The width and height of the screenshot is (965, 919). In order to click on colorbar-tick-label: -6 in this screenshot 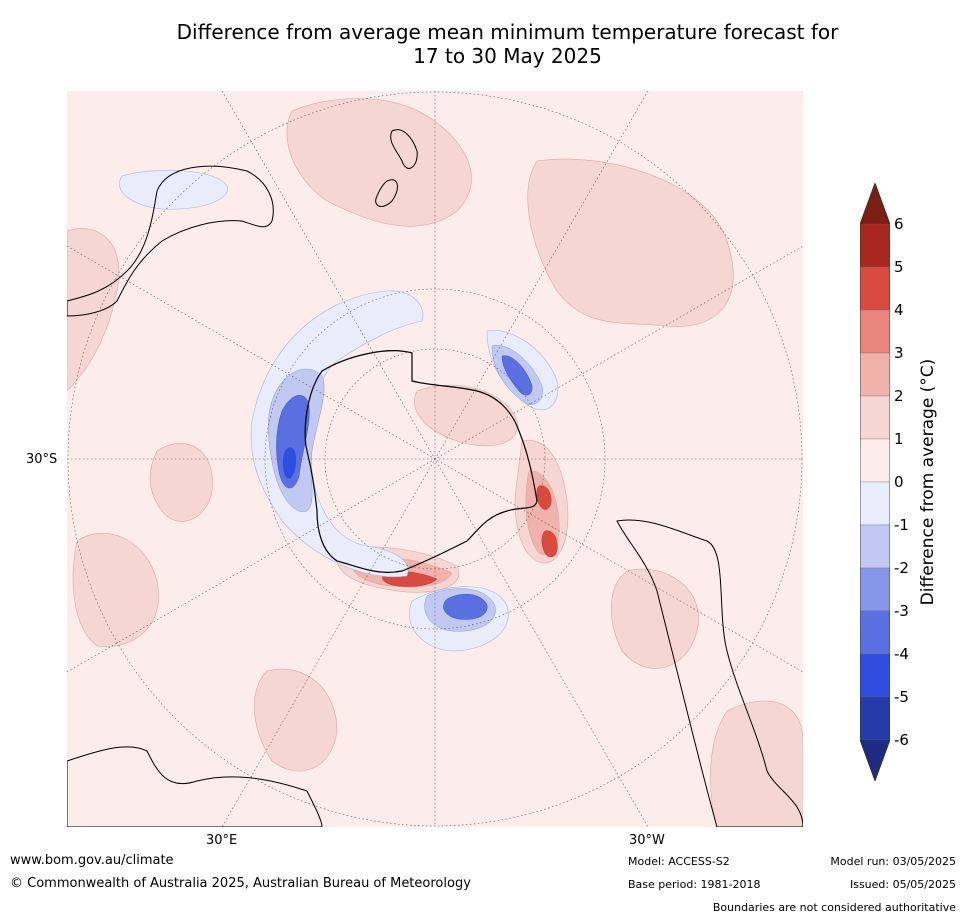, I will do `click(901, 740)`.